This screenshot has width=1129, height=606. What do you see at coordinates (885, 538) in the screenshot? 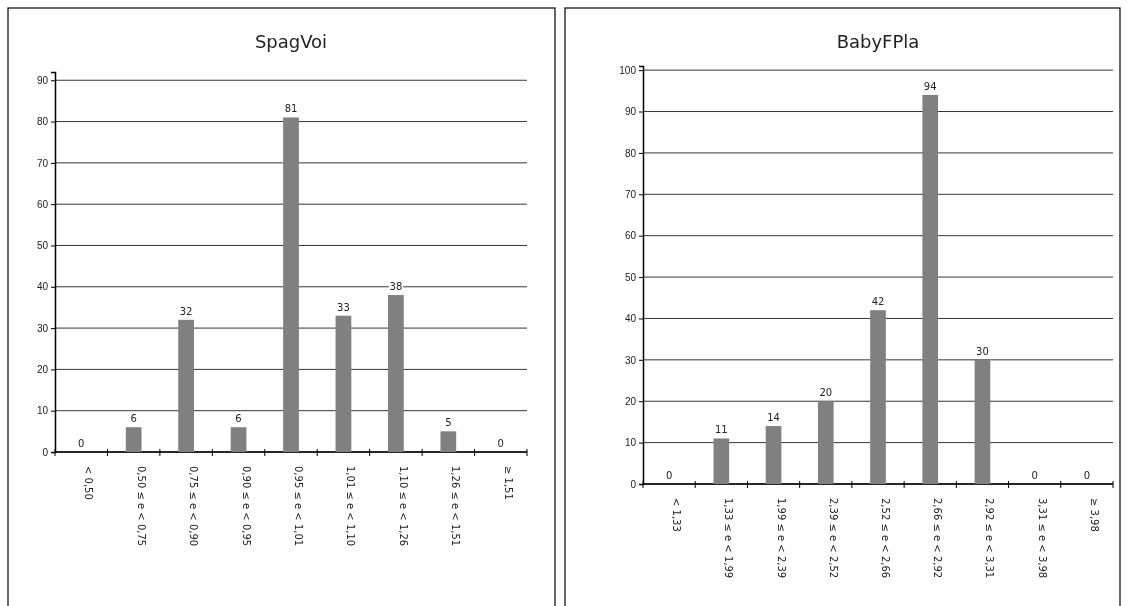
I see `x-tick-label: 2,52 ≤ e < 2,66` at bounding box center [885, 538].